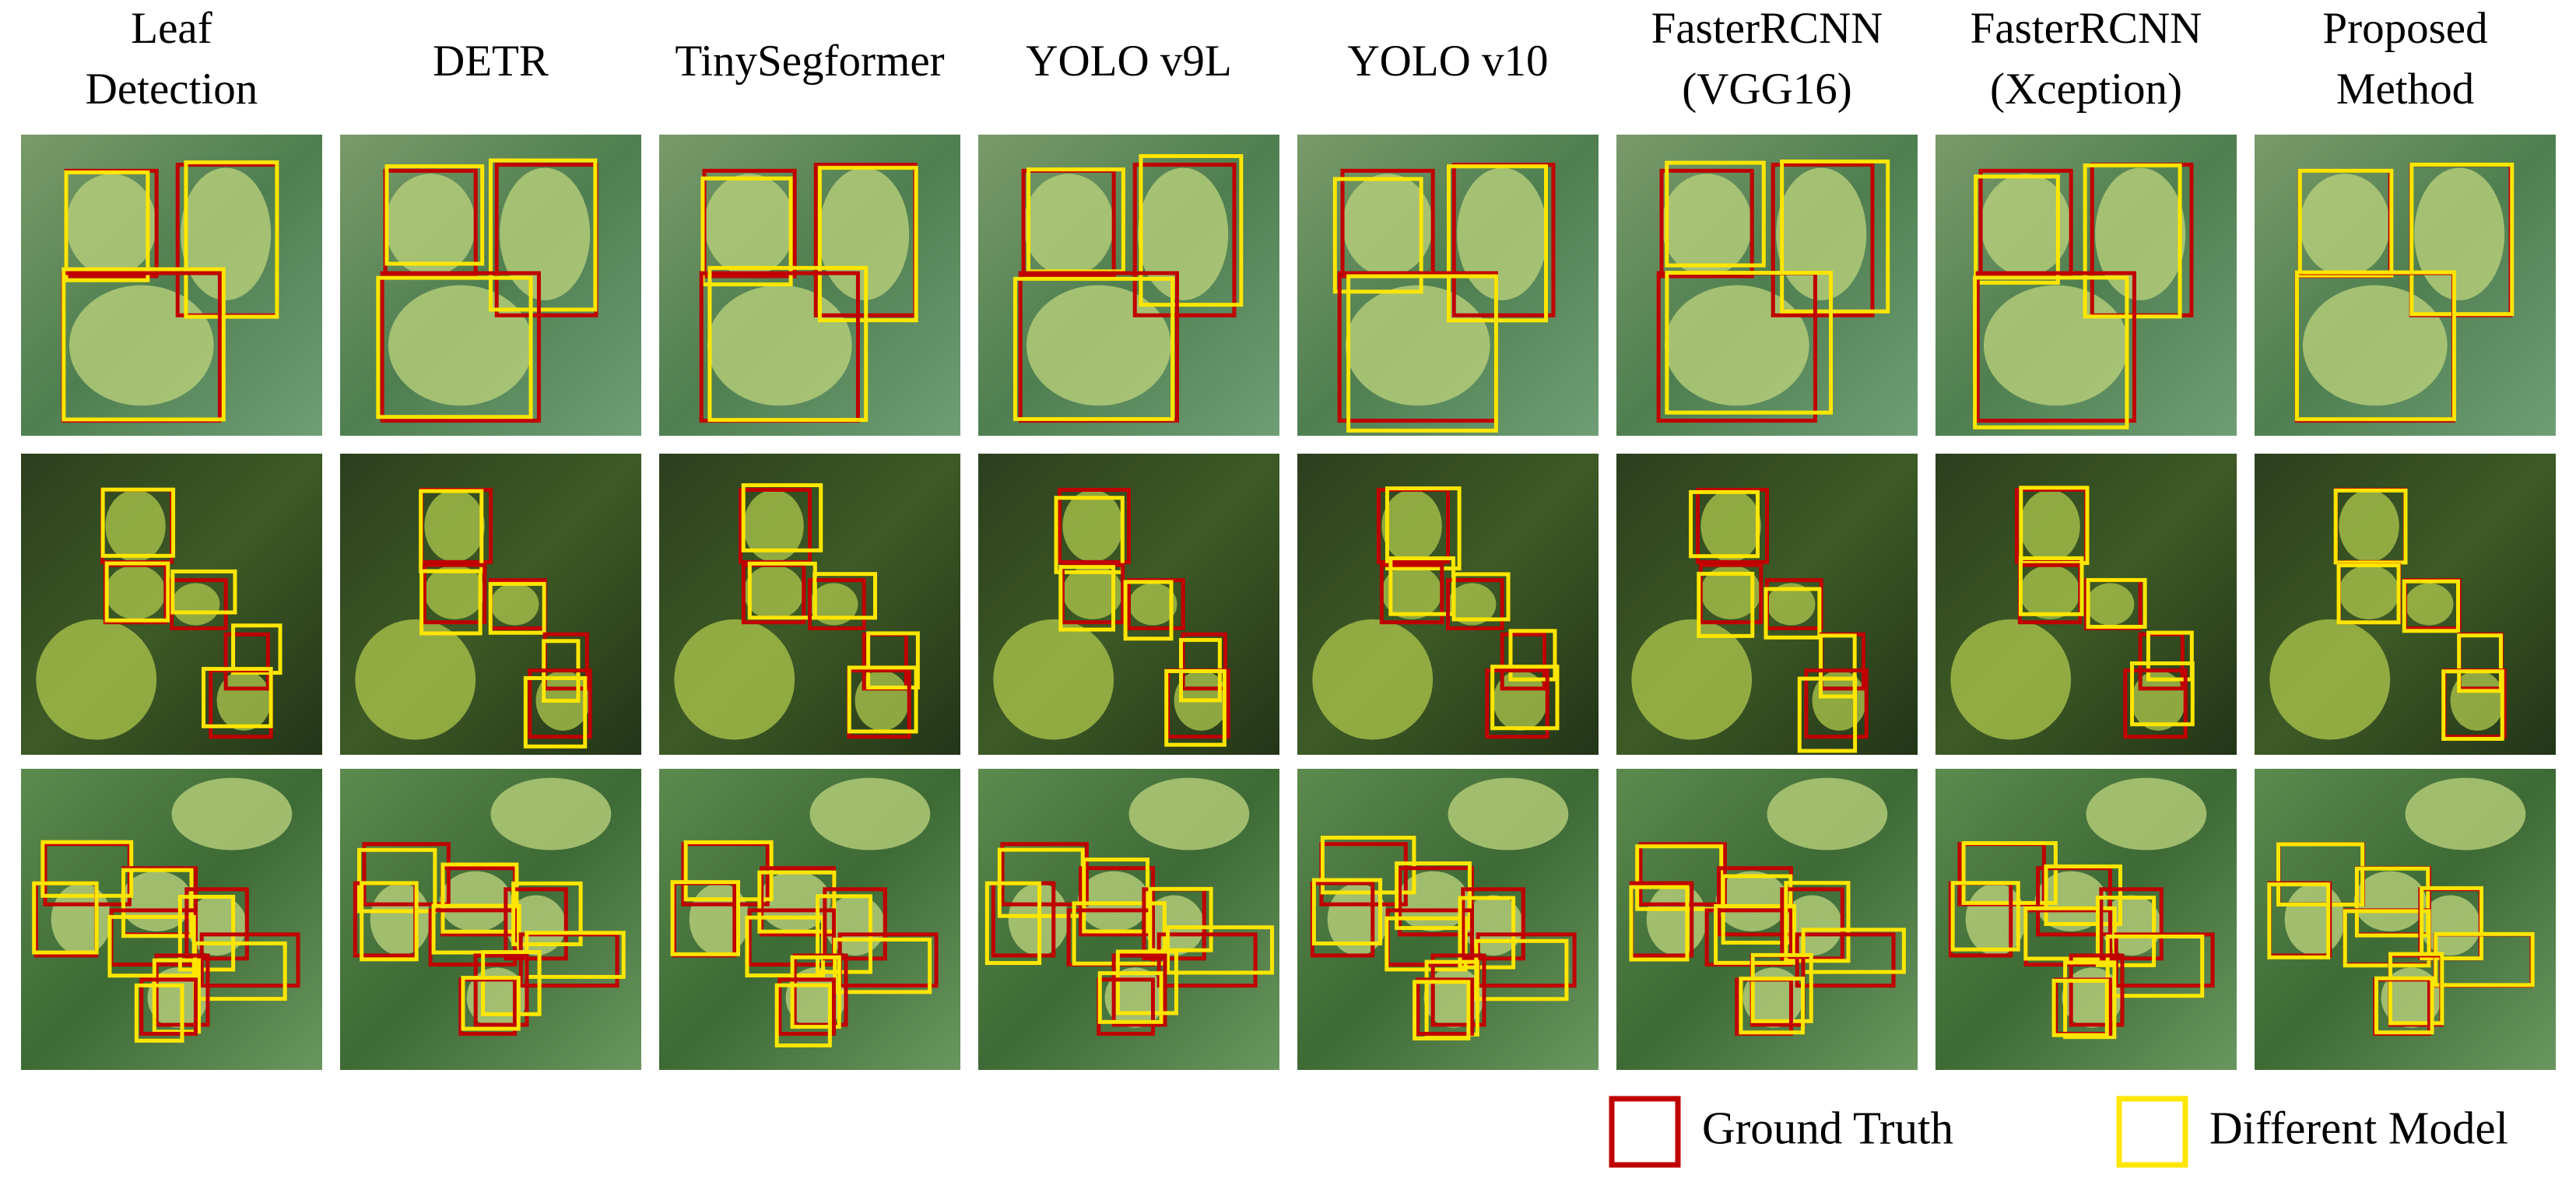 The height and width of the screenshot is (1182, 2576). Describe the element at coordinates (2359, 1128) in the screenshot. I see `legend-label: Different Model` at that location.